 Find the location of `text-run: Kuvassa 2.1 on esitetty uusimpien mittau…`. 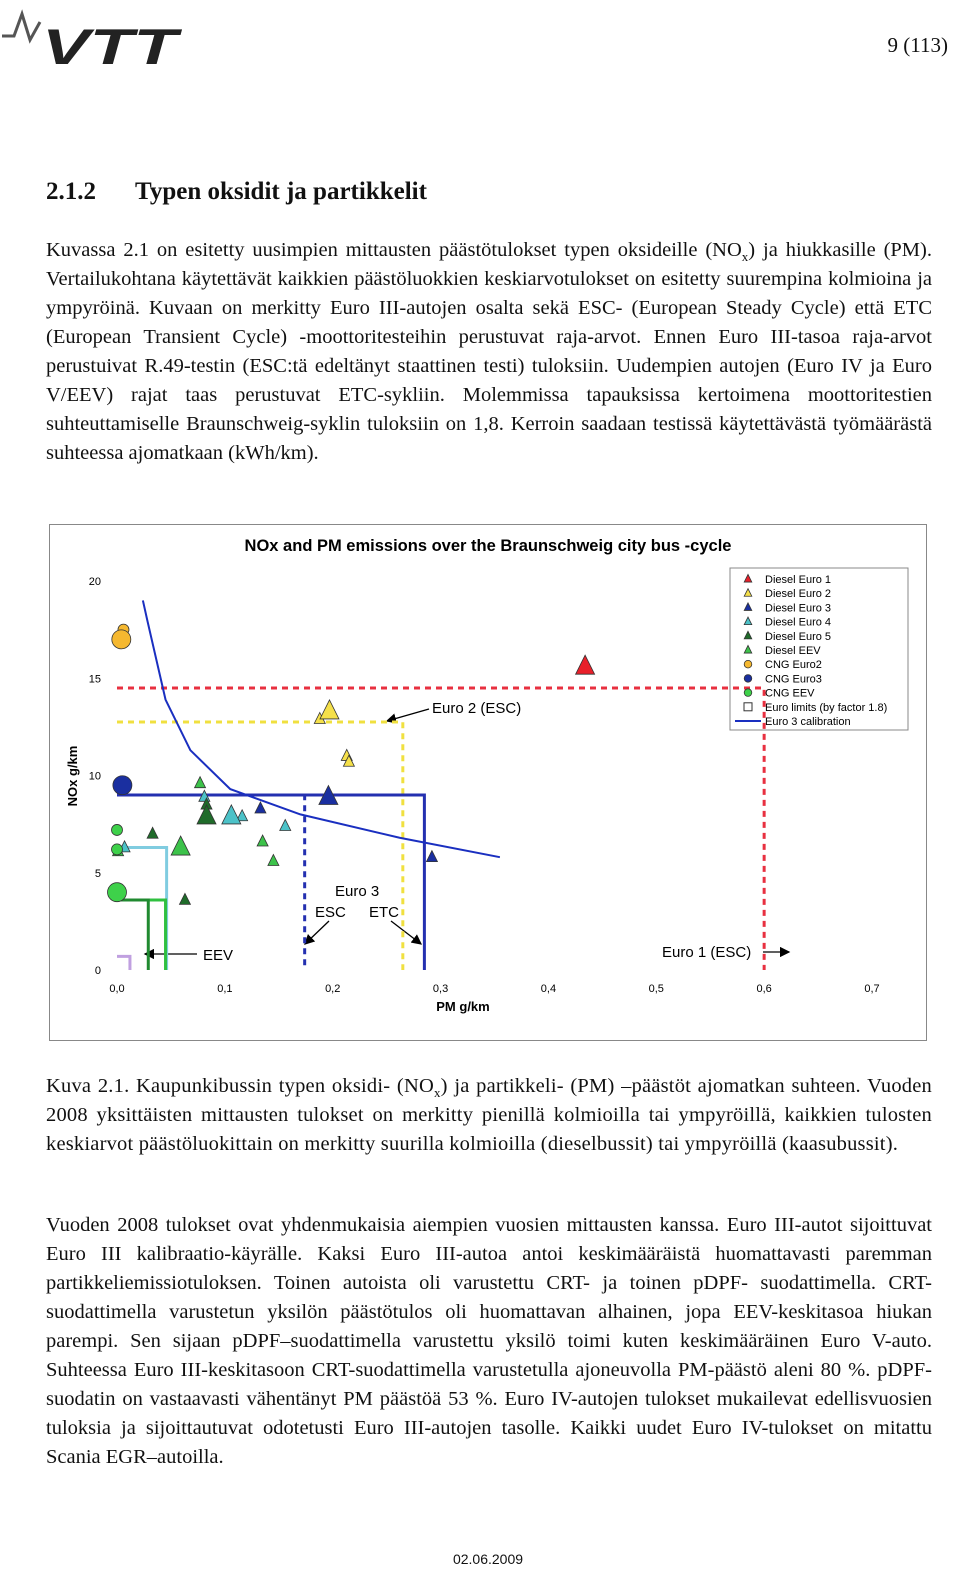

text-run: Kuvassa 2.1 on esitetty uusimpien mittau… is located at coordinates (394, 250).